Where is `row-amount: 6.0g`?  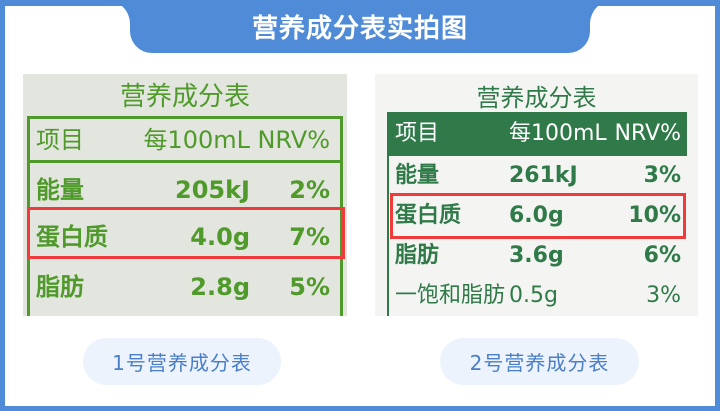
row-amount: 6.0g is located at coordinates (536, 215).